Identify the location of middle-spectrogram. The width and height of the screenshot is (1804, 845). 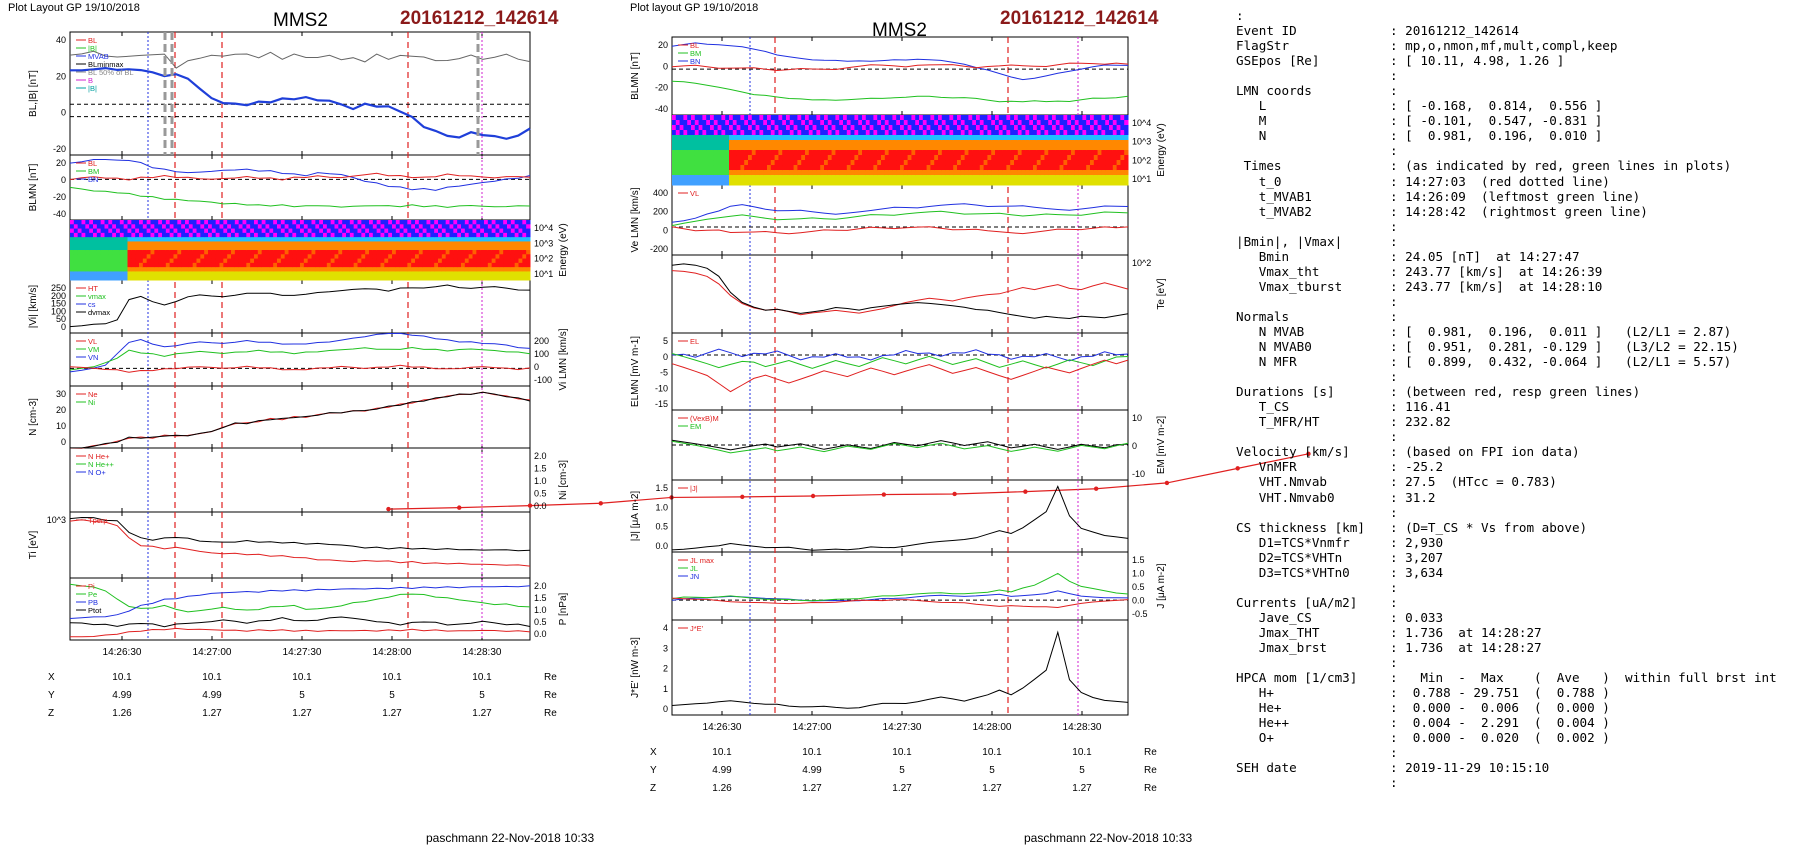
(900, 150).